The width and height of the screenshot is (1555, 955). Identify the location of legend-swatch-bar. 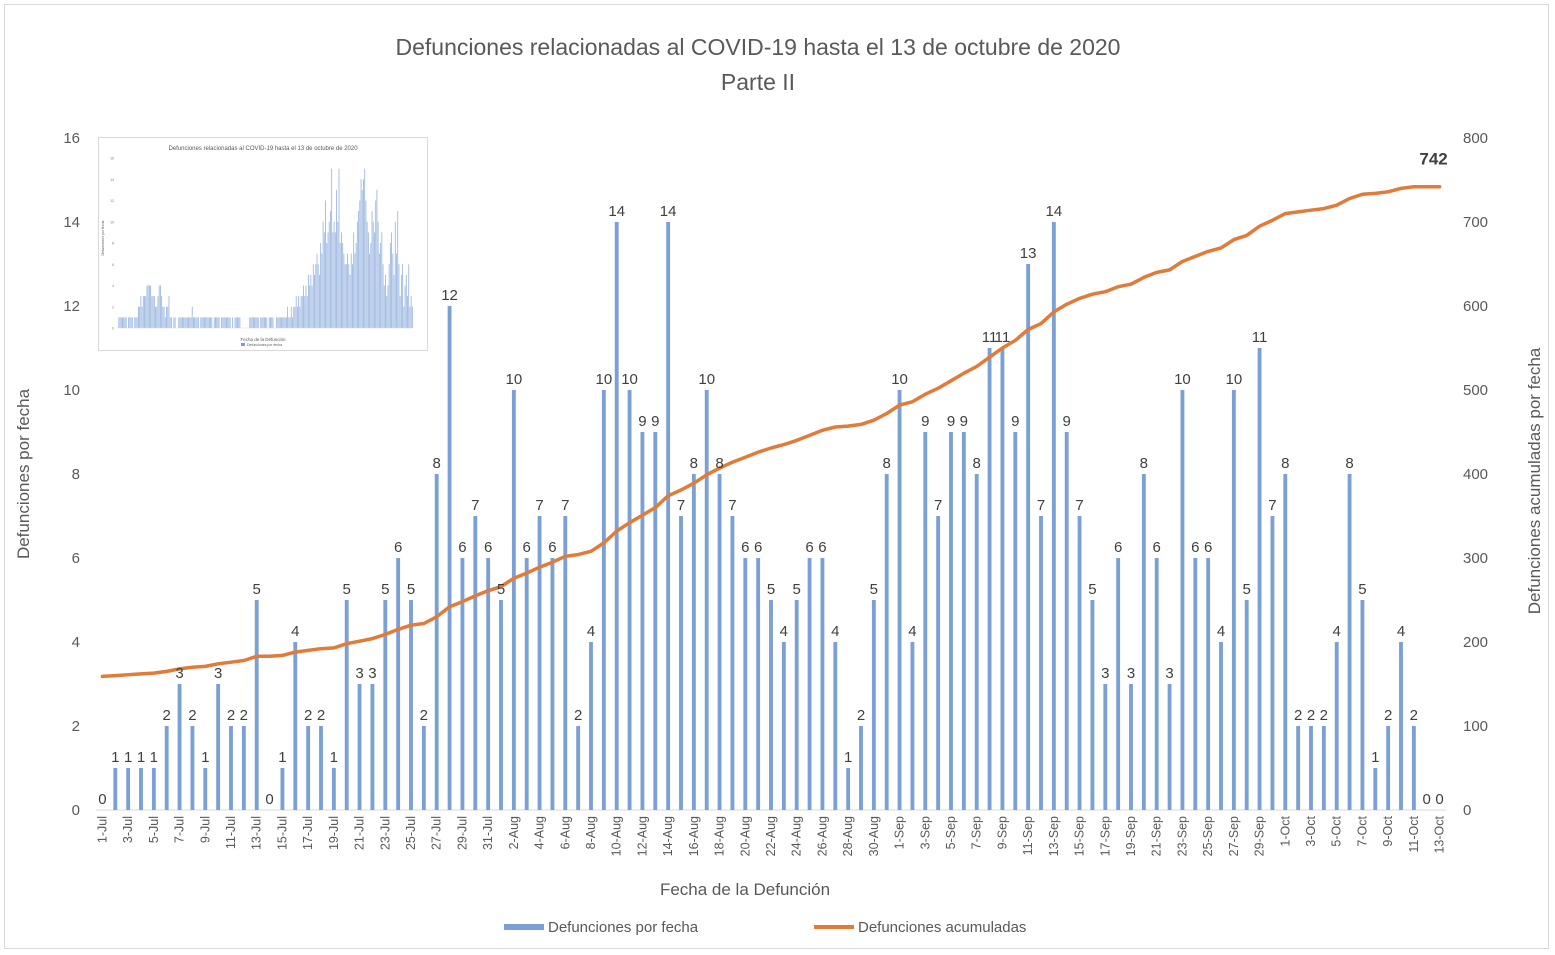
(524, 927).